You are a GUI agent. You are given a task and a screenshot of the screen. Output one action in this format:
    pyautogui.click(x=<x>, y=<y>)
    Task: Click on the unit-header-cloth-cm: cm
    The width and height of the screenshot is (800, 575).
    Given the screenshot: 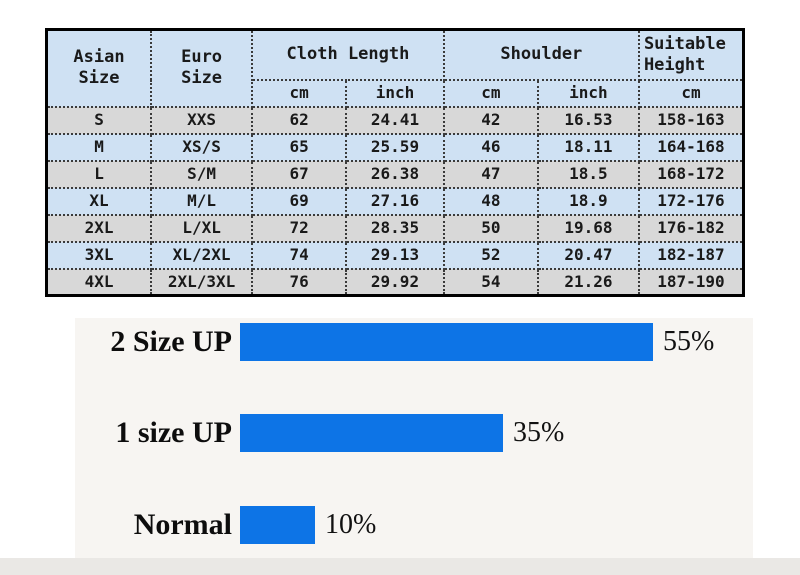 What is the action you would take?
    pyautogui.click(x=299, y=93)
    